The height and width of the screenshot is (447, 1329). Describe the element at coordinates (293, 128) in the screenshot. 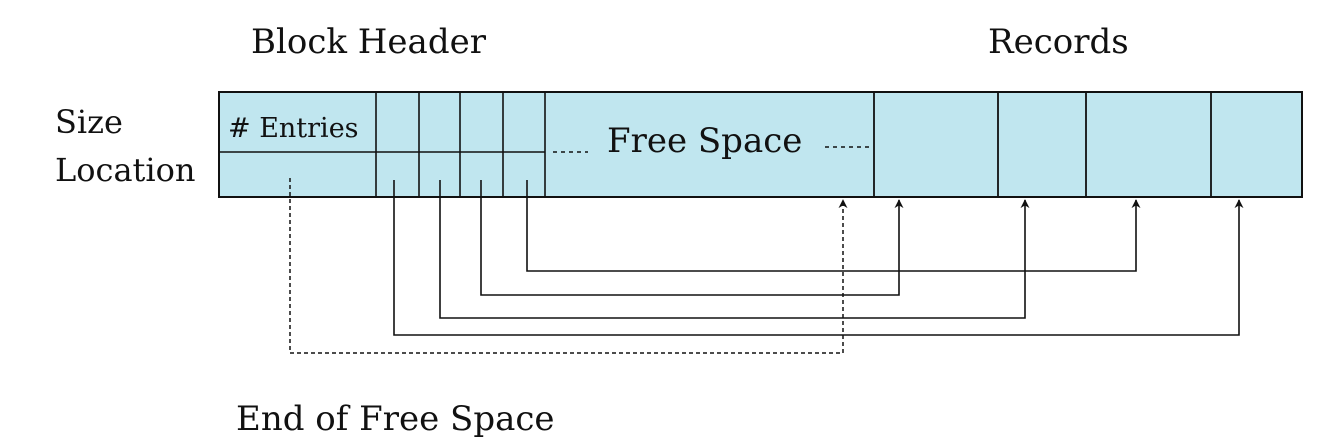

I see `entries-cell-label: # Entries` at that location.